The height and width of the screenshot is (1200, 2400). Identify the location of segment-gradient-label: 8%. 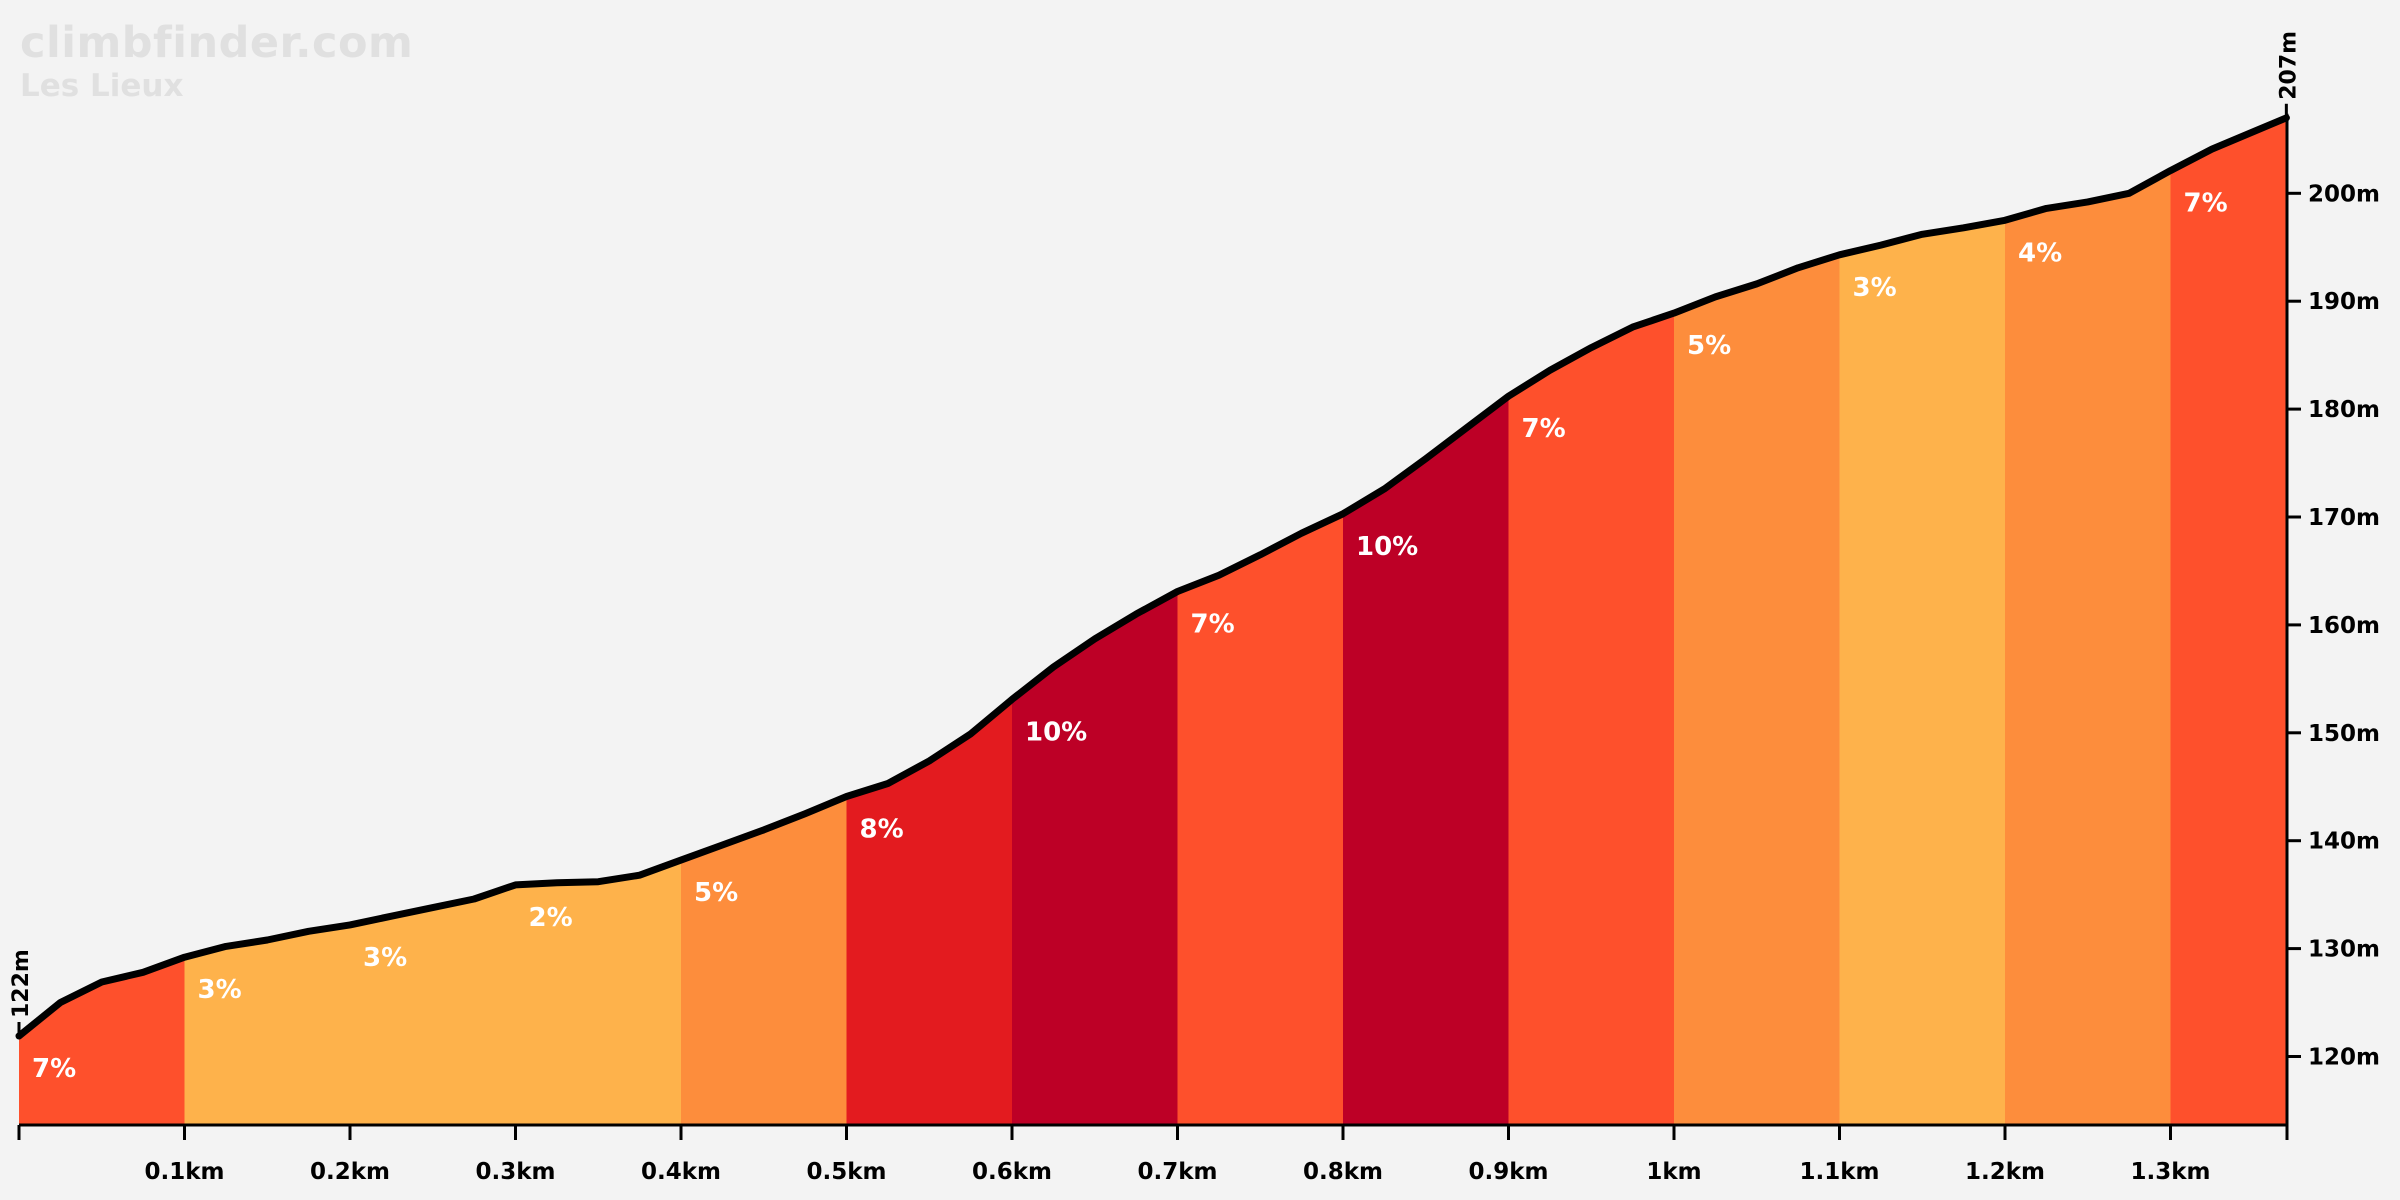
(882, 829).